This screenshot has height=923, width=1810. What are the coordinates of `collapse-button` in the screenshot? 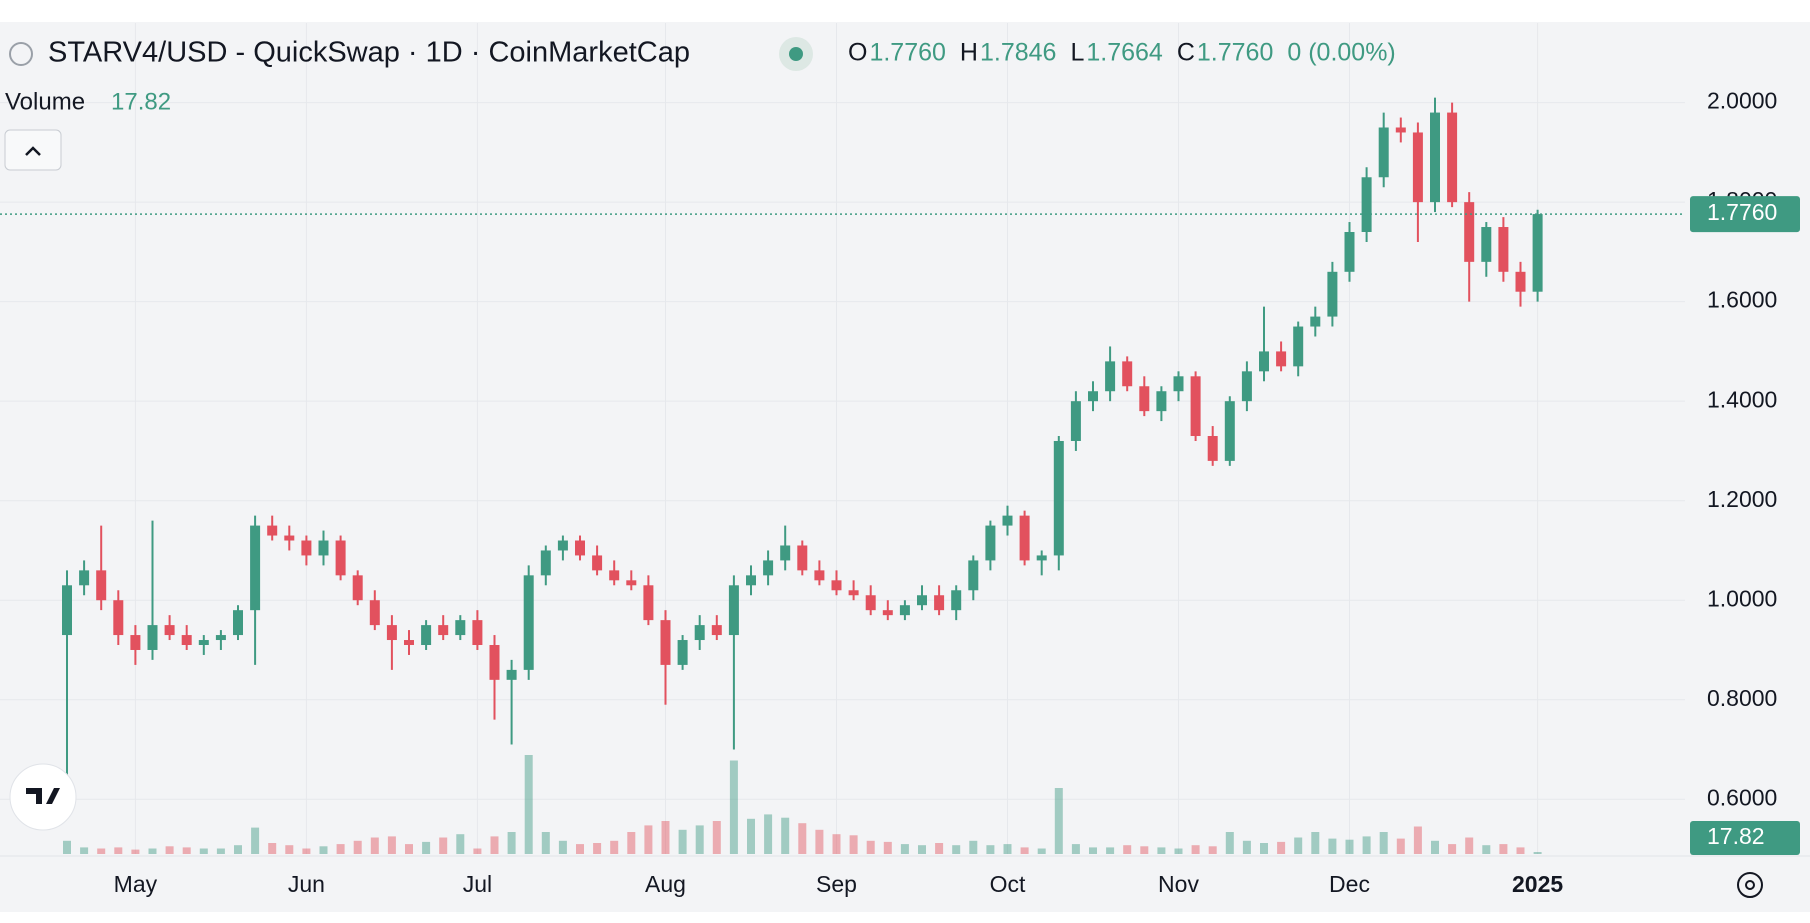 It's located at (33, 150).